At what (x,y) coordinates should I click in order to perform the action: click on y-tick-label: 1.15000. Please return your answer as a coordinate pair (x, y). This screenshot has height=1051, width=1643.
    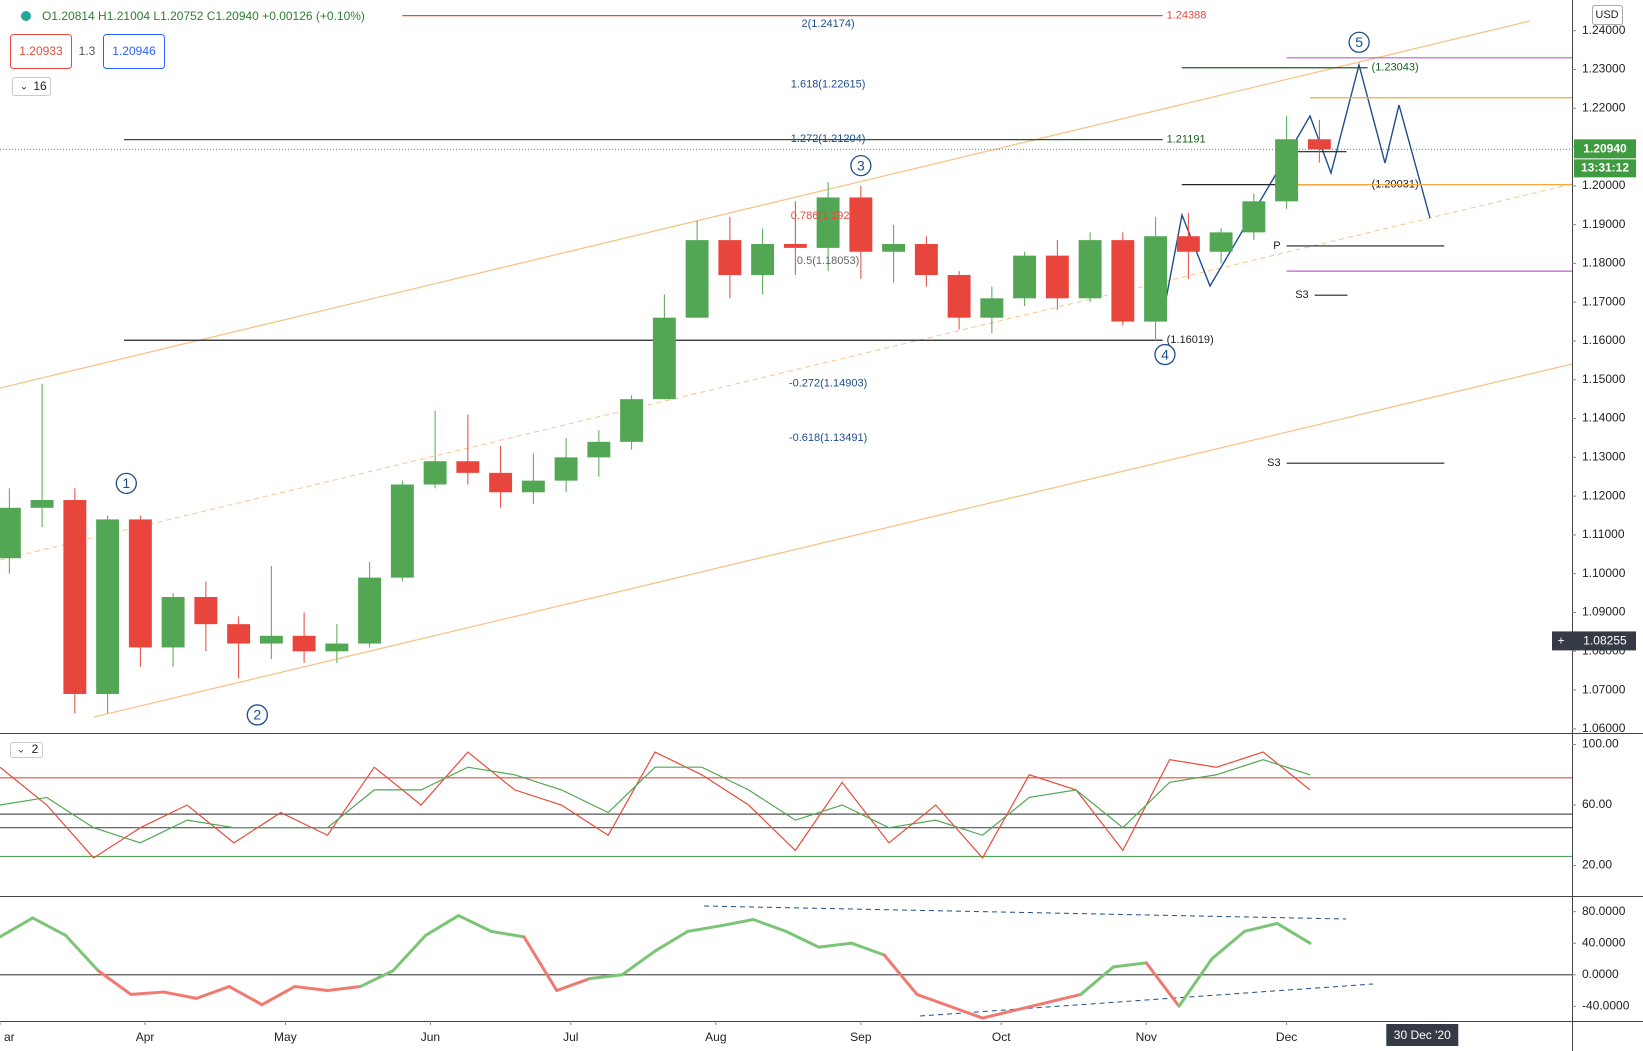
    Looking at the image, I should click on (1604, 379).